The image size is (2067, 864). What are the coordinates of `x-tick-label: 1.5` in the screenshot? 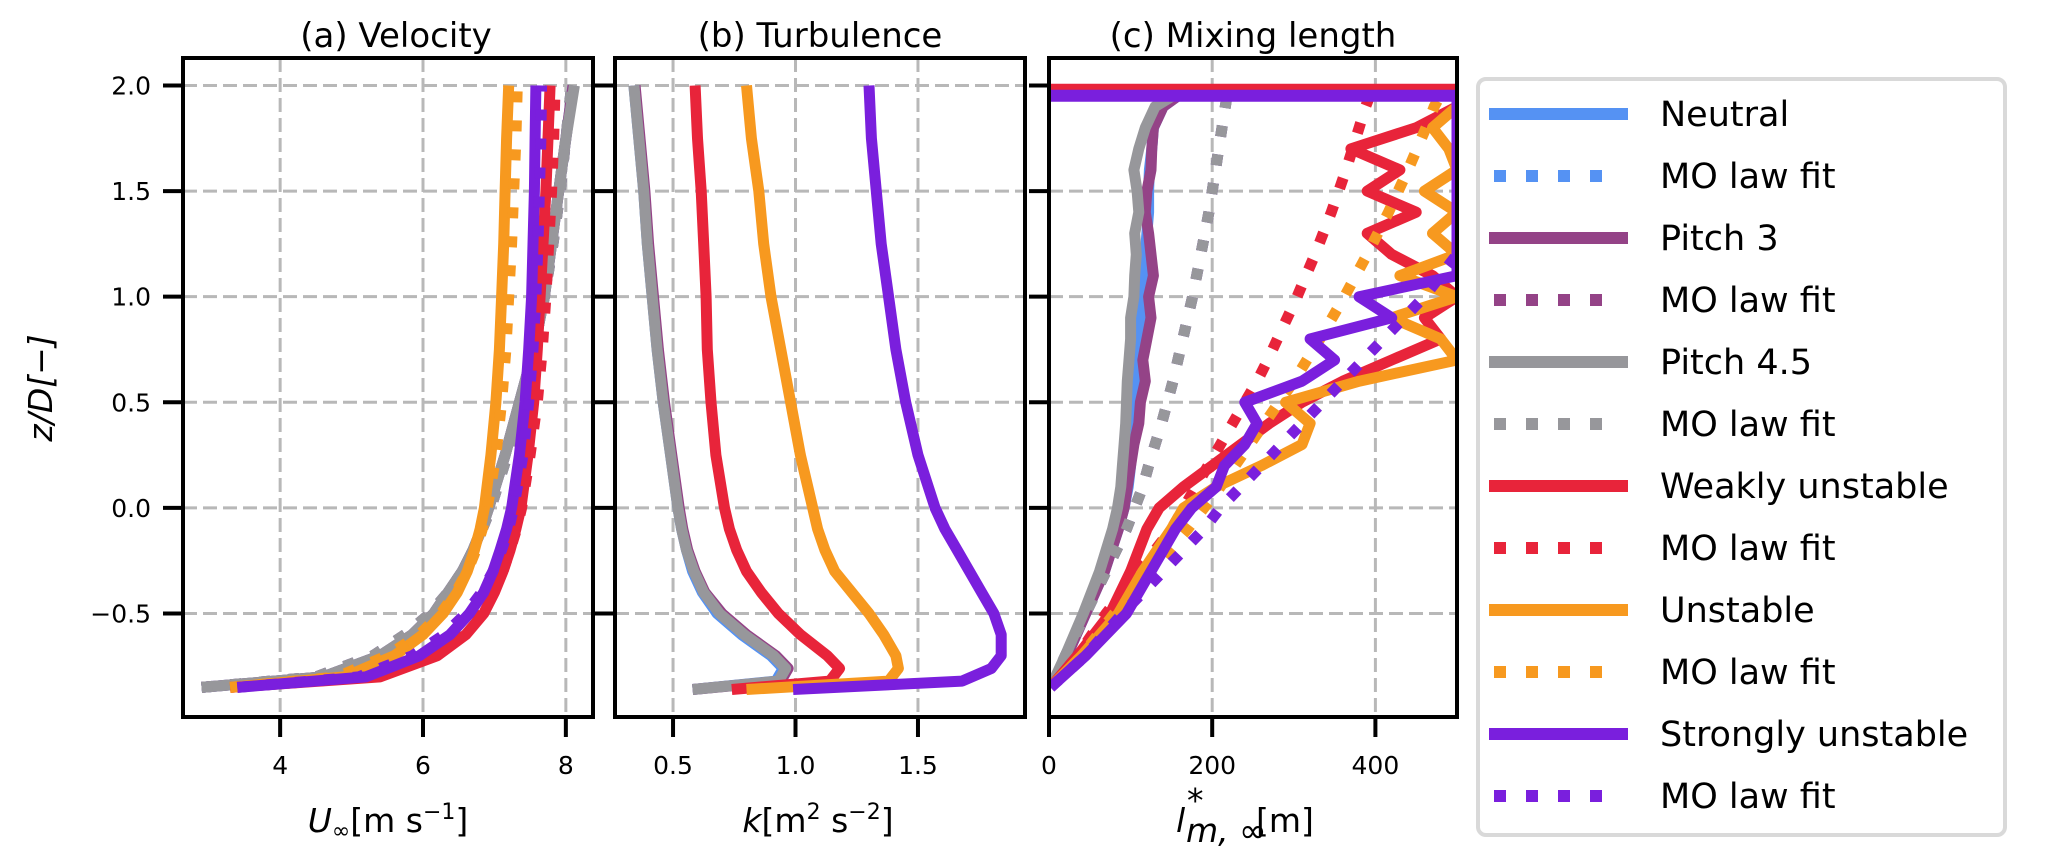 It's located at (918, 765).